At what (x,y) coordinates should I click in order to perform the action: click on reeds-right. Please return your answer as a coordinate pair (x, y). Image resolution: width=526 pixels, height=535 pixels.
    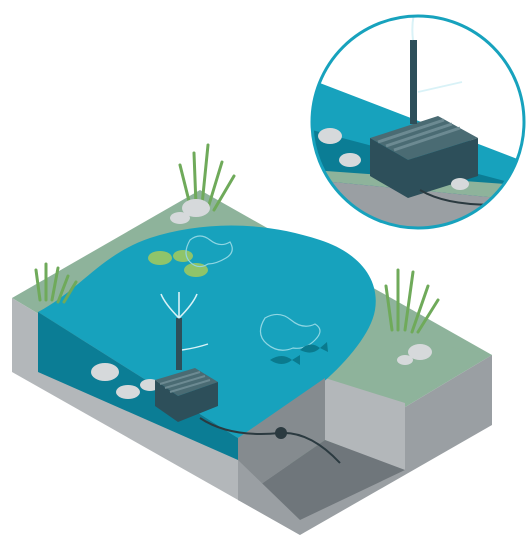
    Looking at the image, I should click on (412, 301).